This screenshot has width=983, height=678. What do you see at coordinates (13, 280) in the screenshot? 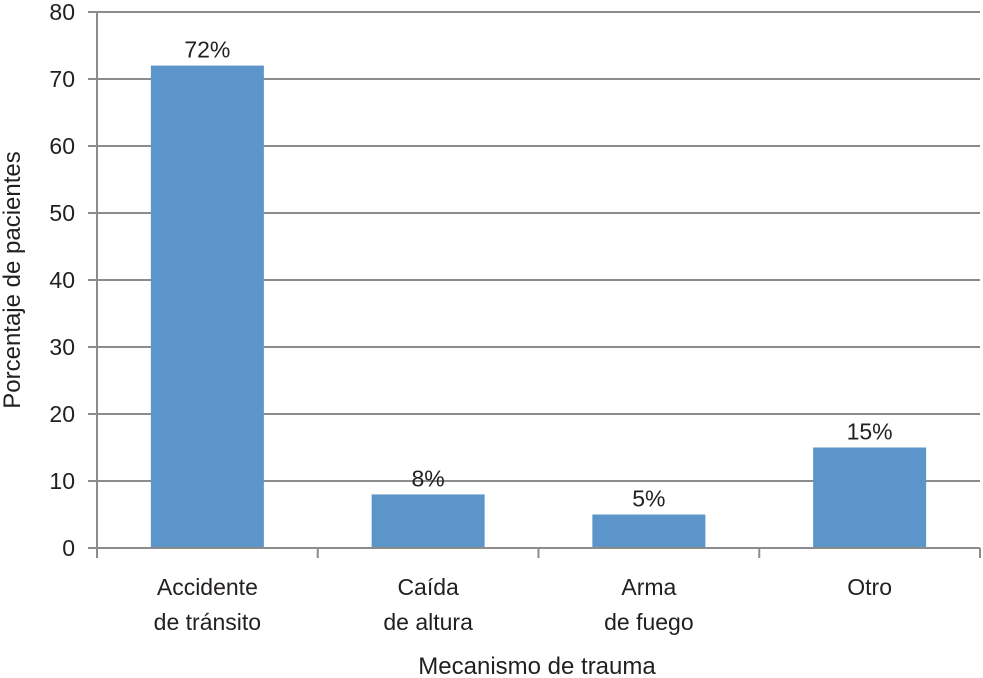
I see `y-axis-title: Porcentaje de pacientes` at bounding box center [13, 280].